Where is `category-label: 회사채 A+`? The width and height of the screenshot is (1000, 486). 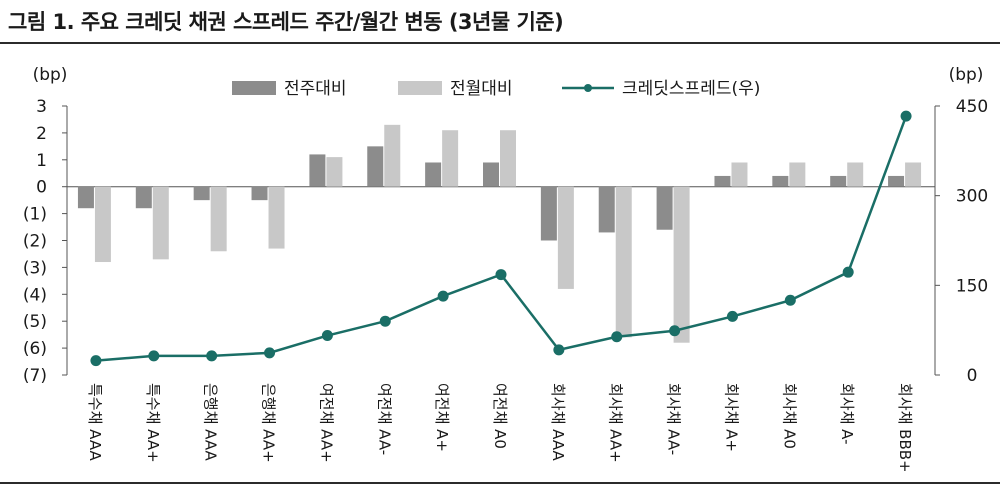
category-label: 회사채 A+ is located at coordinates (731, 417).